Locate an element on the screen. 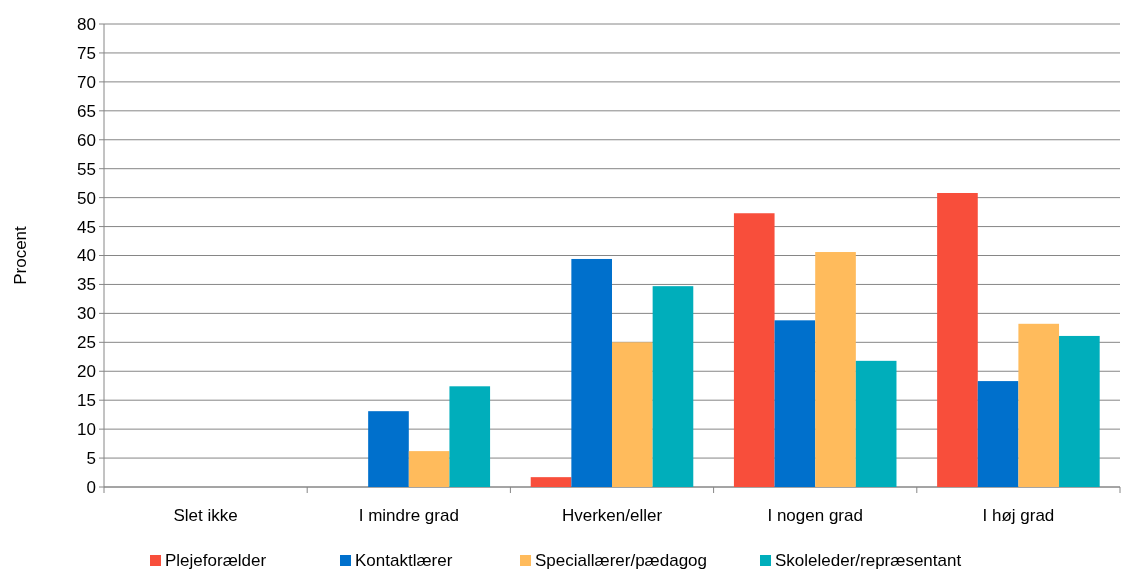 The image size is (1139, 576). legend-label: Plejeforælder is located at coordinates (216, 560).